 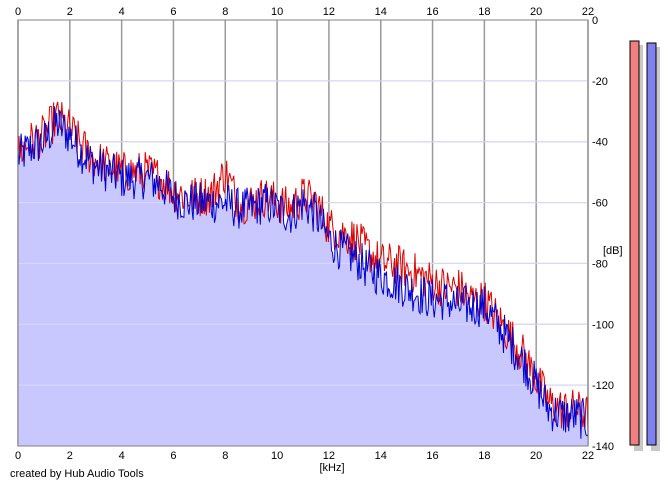 I want to click on right-level-meter, so click(x=651, y=244).